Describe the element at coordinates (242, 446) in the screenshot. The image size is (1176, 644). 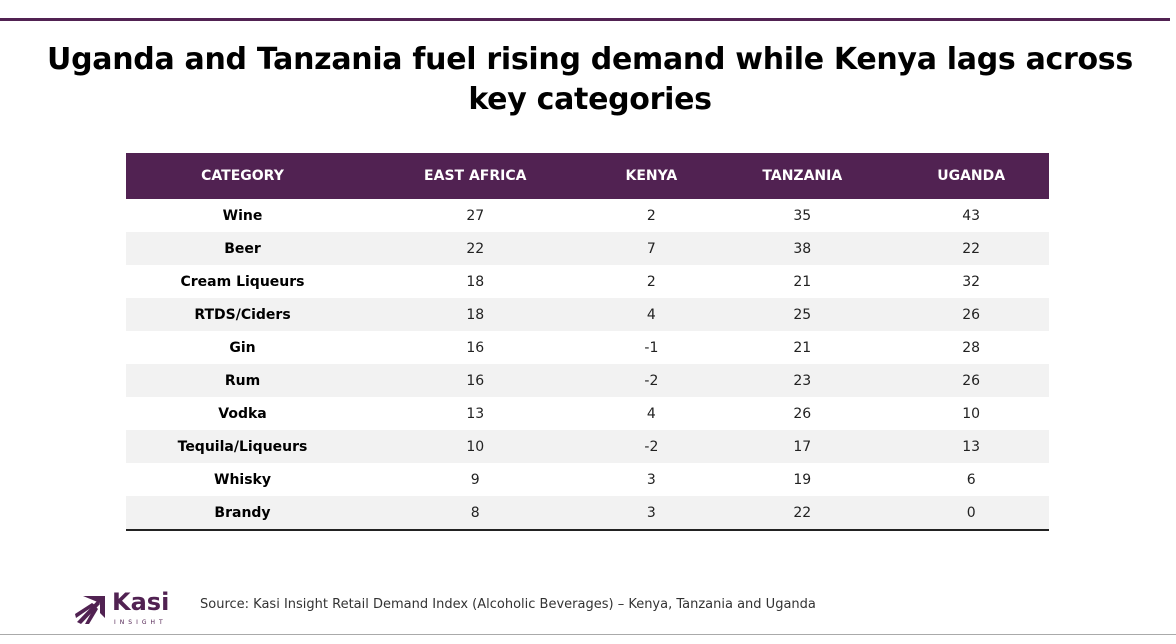
I see `category-cell: Tequila/Liqueurs` at that location.